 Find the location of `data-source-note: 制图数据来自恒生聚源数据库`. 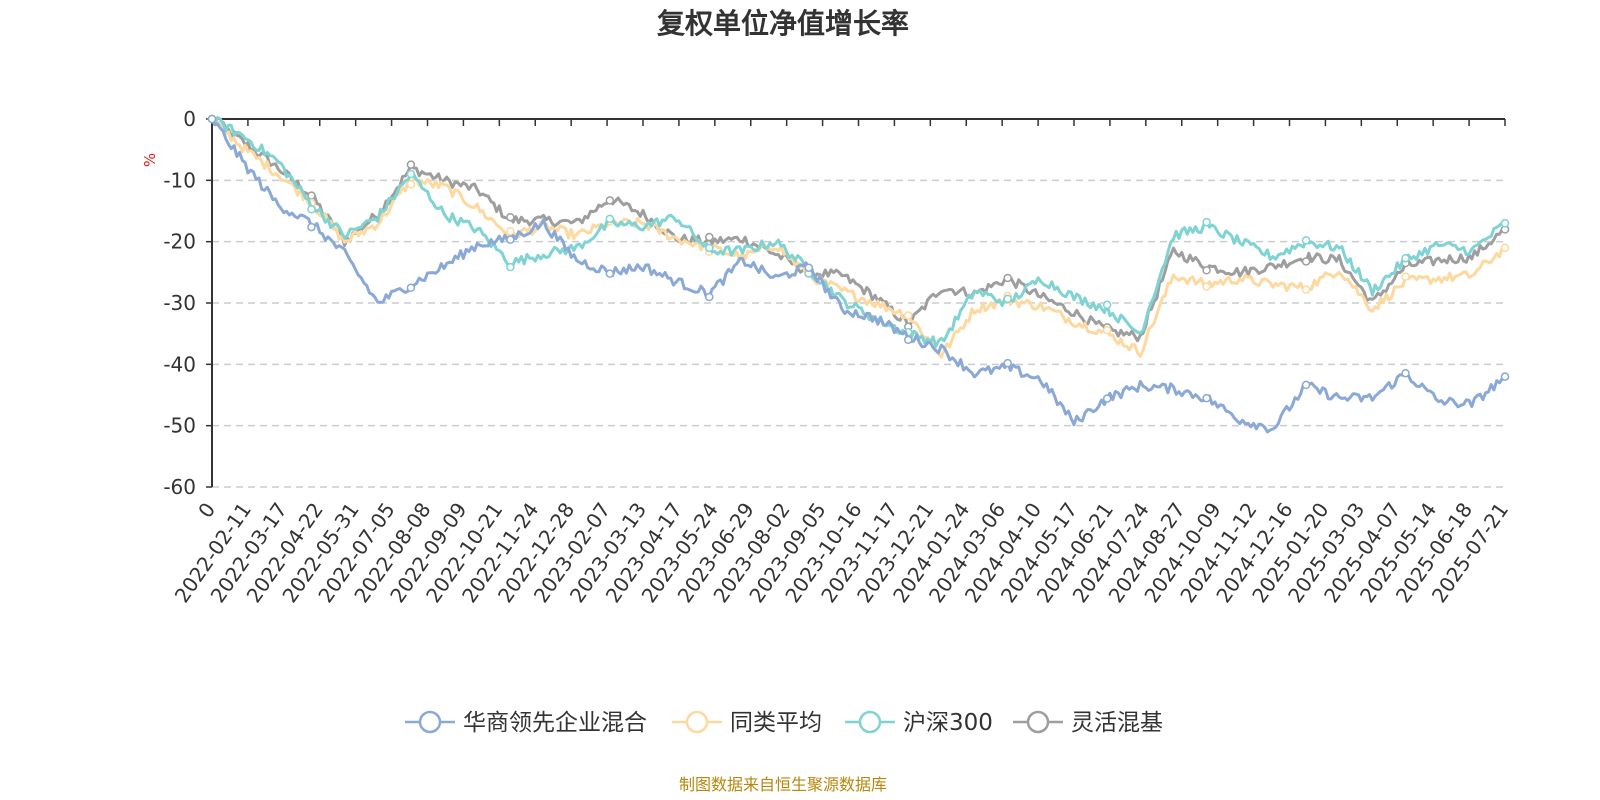

data-source-note: 制图数据来自恒生聚源数据库 is located at coordinates (783, 784).